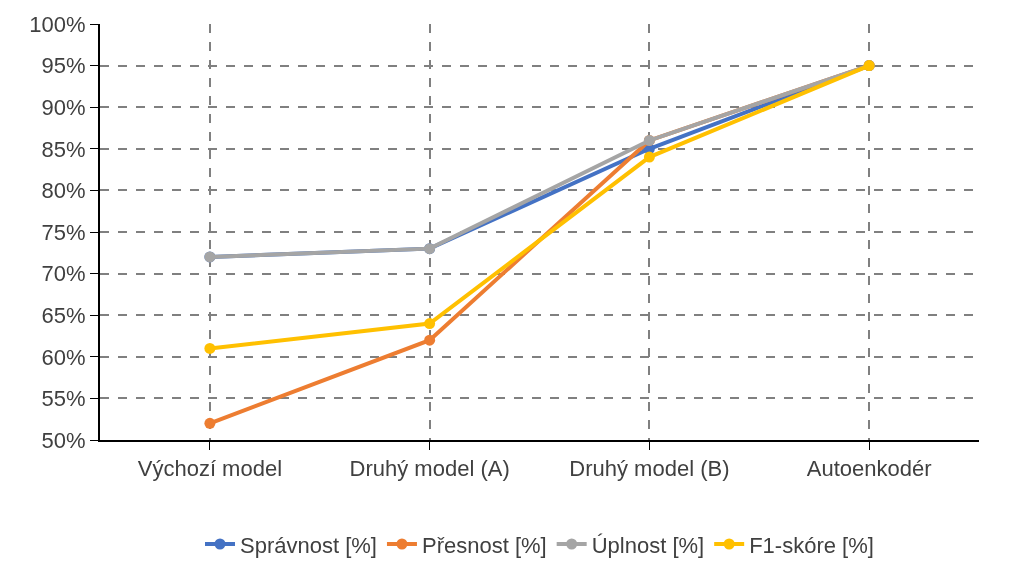  What do you see at coordinates (63, 440) in the screenshot?
I see `y-tick-label: 50%` at bounding box center [63, 440].